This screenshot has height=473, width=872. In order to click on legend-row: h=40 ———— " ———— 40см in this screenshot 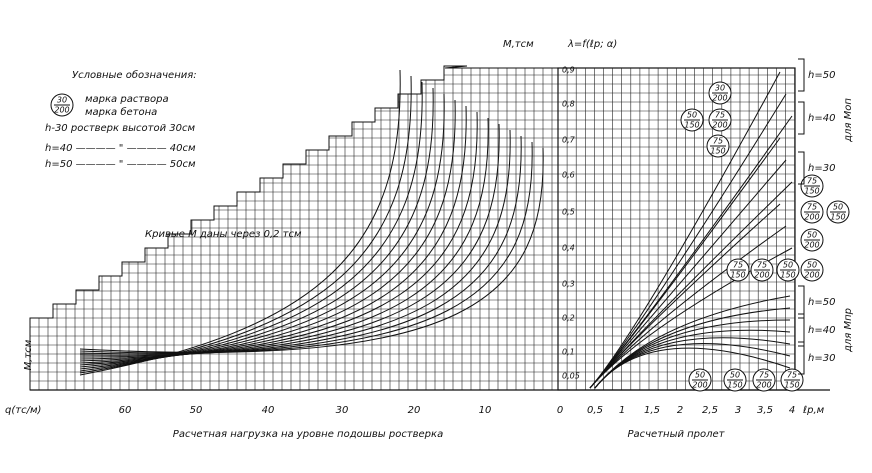, I will do `click(120, 148)`.